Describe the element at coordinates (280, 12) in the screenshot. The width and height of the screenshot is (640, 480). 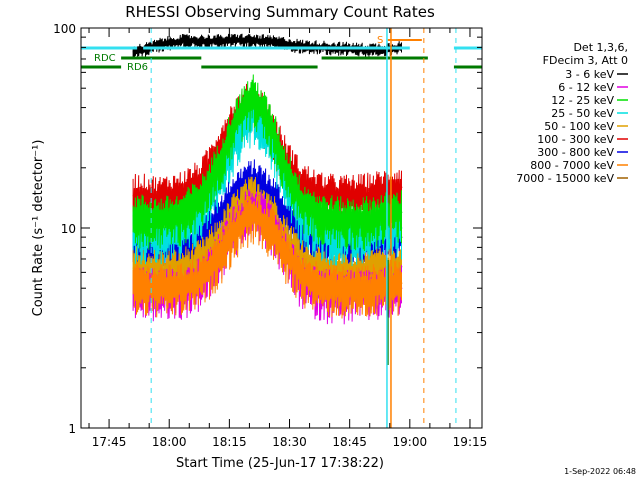
I see `chart-title: RHESSI Observing Summary Count Rates` at that location.